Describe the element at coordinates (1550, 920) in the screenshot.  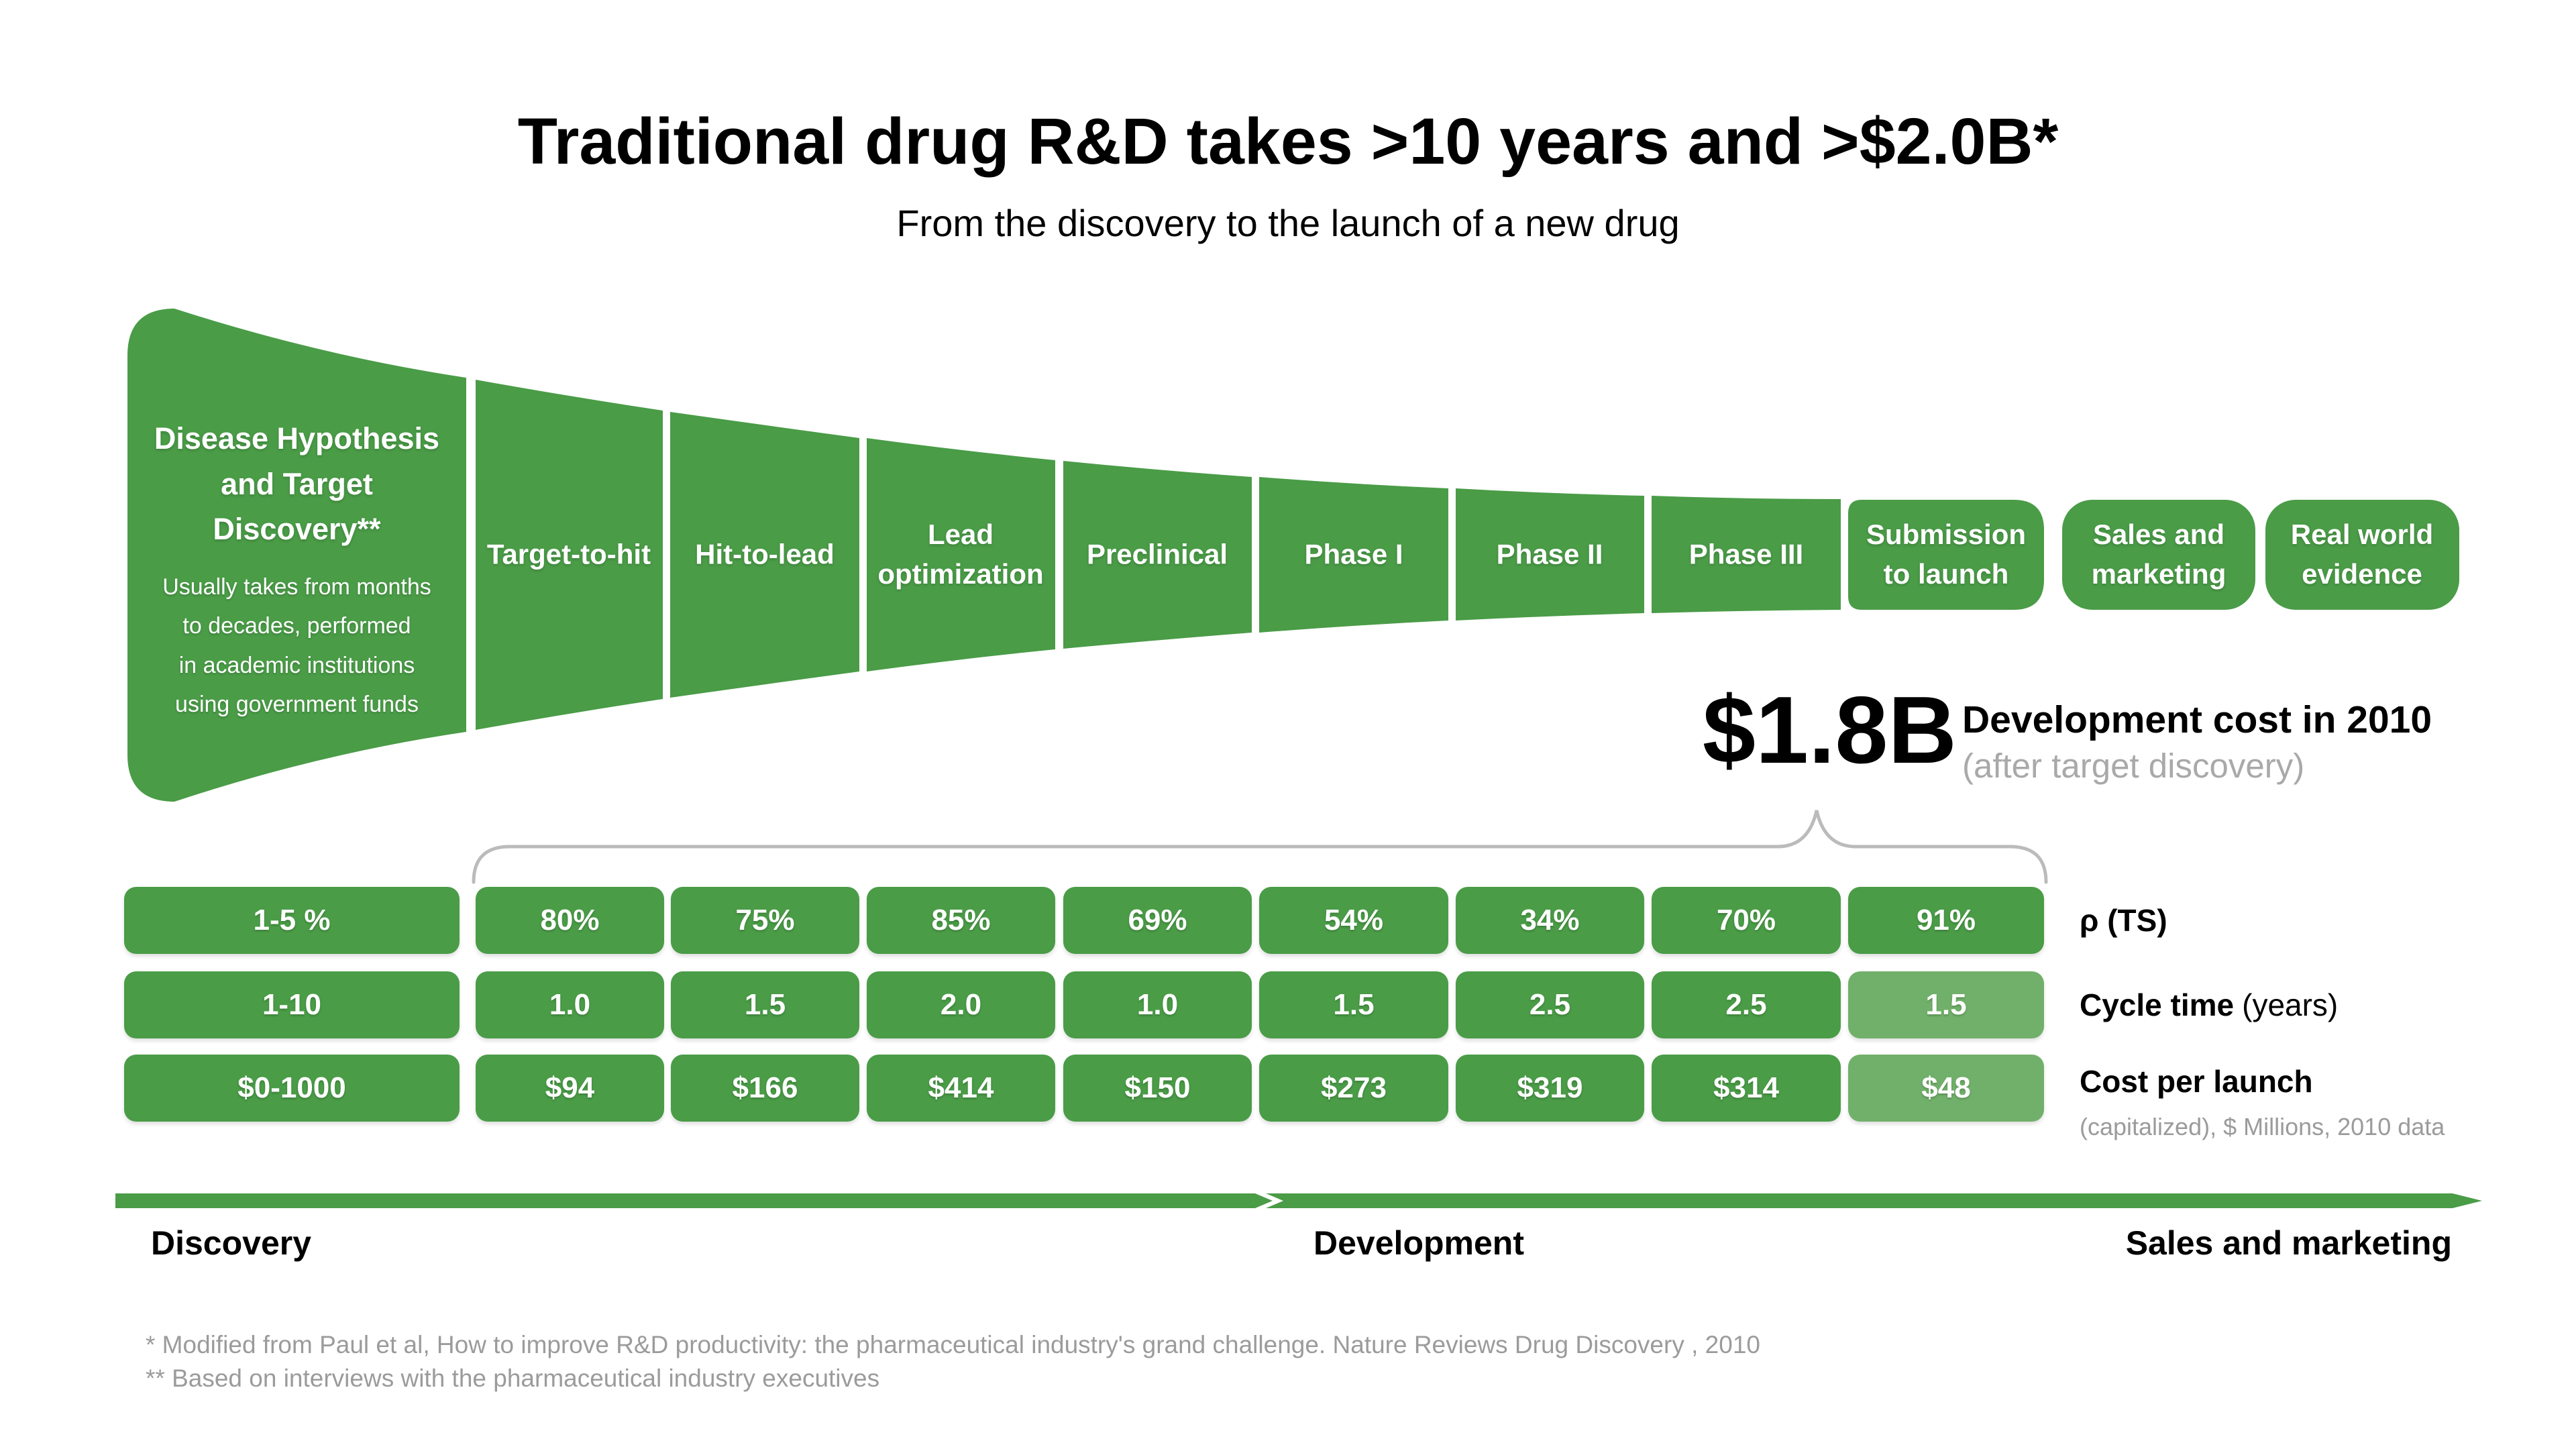
I see `pts-cell-phase-2: 34%` at that location.